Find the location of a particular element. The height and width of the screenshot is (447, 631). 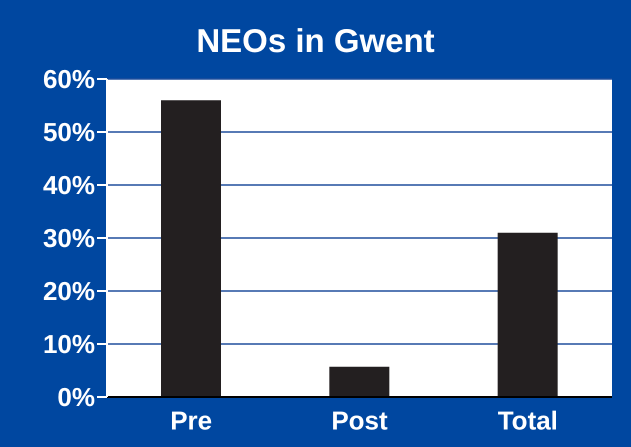

y-tick-label: 10% is located at coordinates (68, 344).